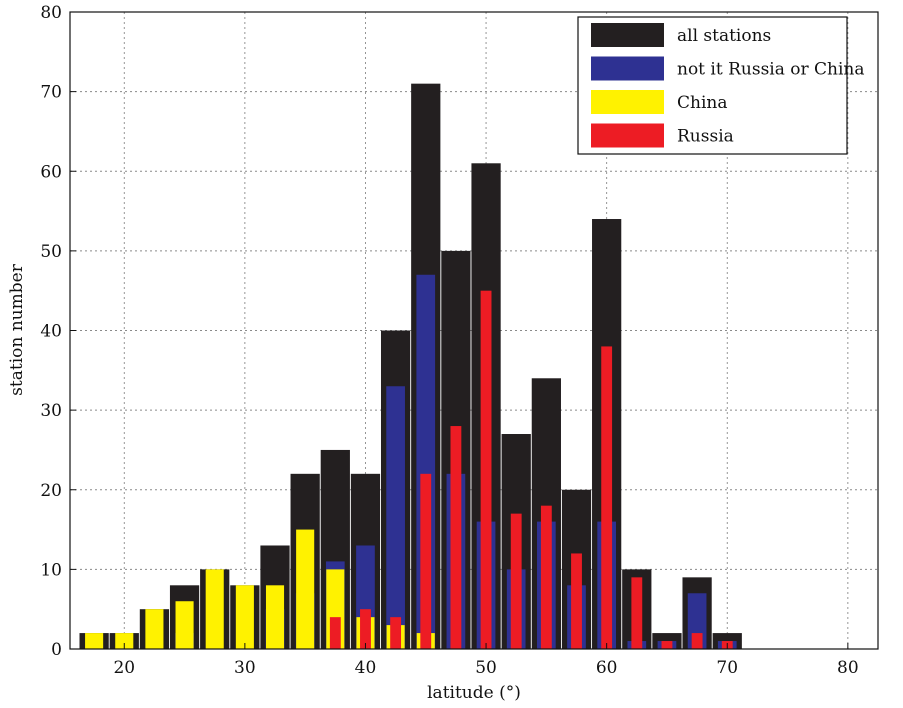 This screenshot has width=903, height=708. What do you see at coordinates (771, 70) in the screenshot?
I see `legend-label-1: not it Russia or China` at bounding box center [771, 70].